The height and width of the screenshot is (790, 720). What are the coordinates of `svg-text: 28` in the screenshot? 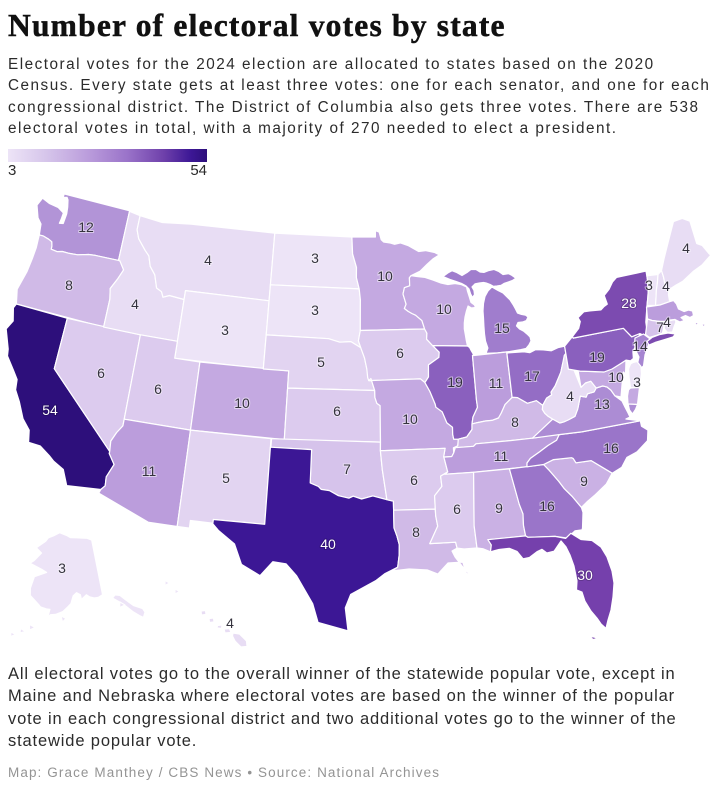 It's located at (629, 303).